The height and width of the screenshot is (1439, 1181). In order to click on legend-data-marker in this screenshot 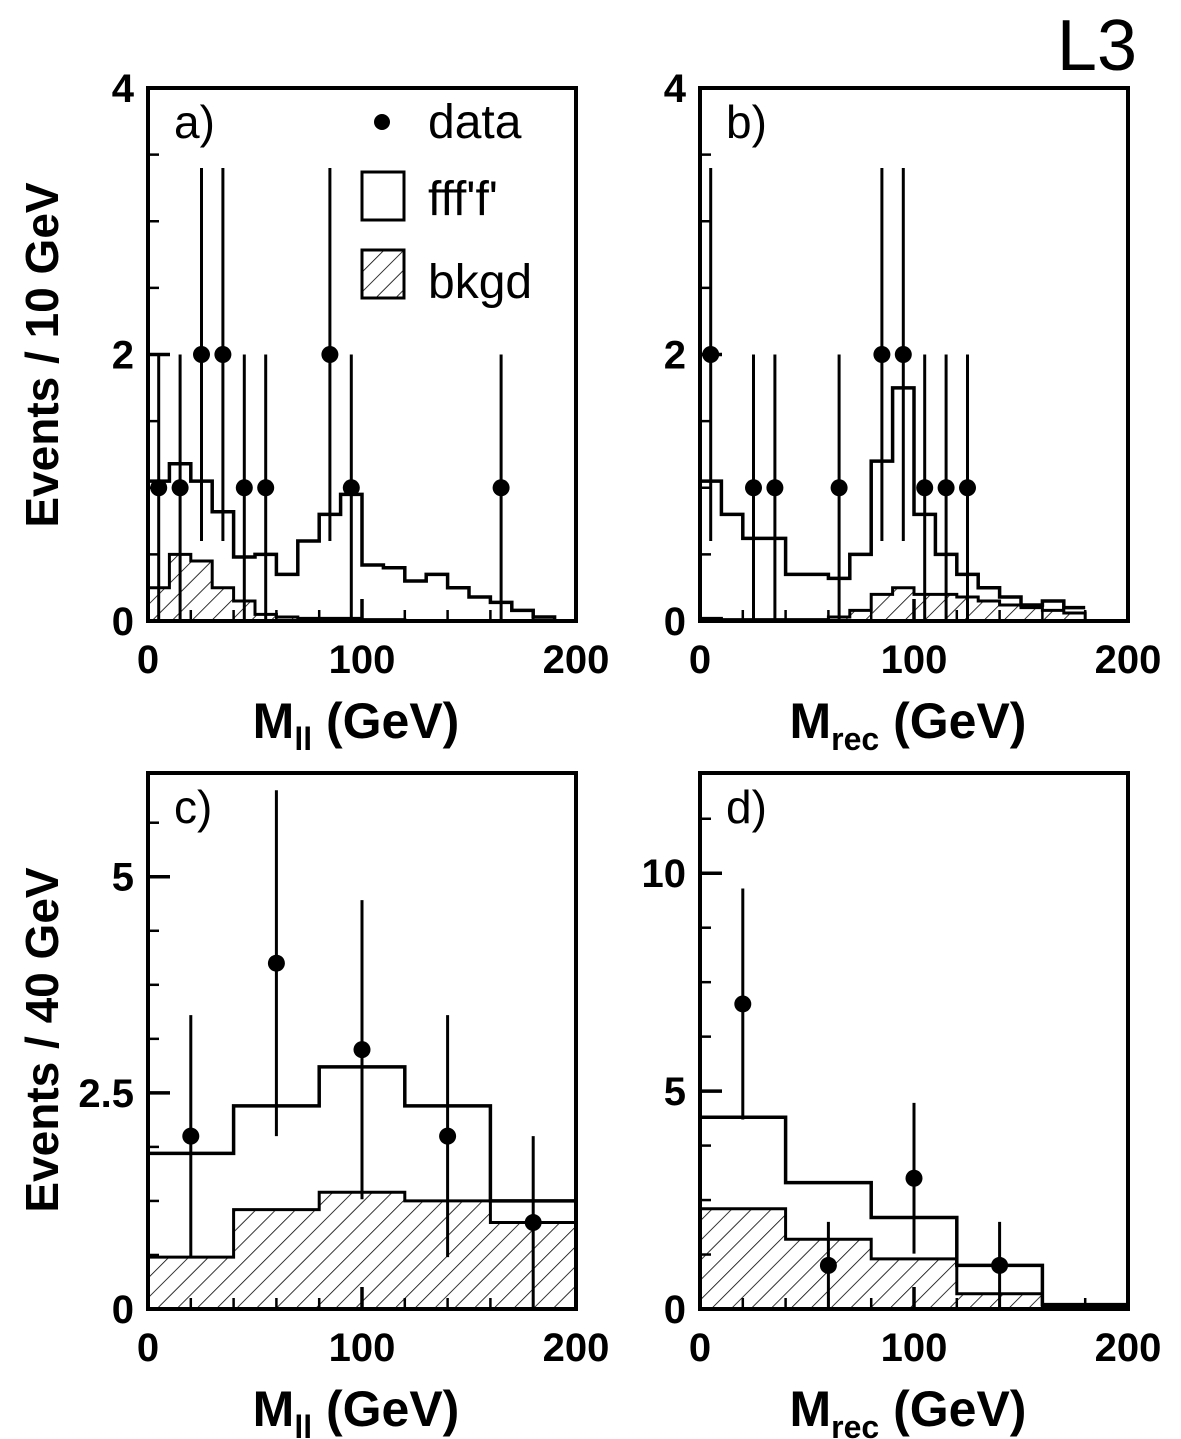, I will do `click(382, 122)`.